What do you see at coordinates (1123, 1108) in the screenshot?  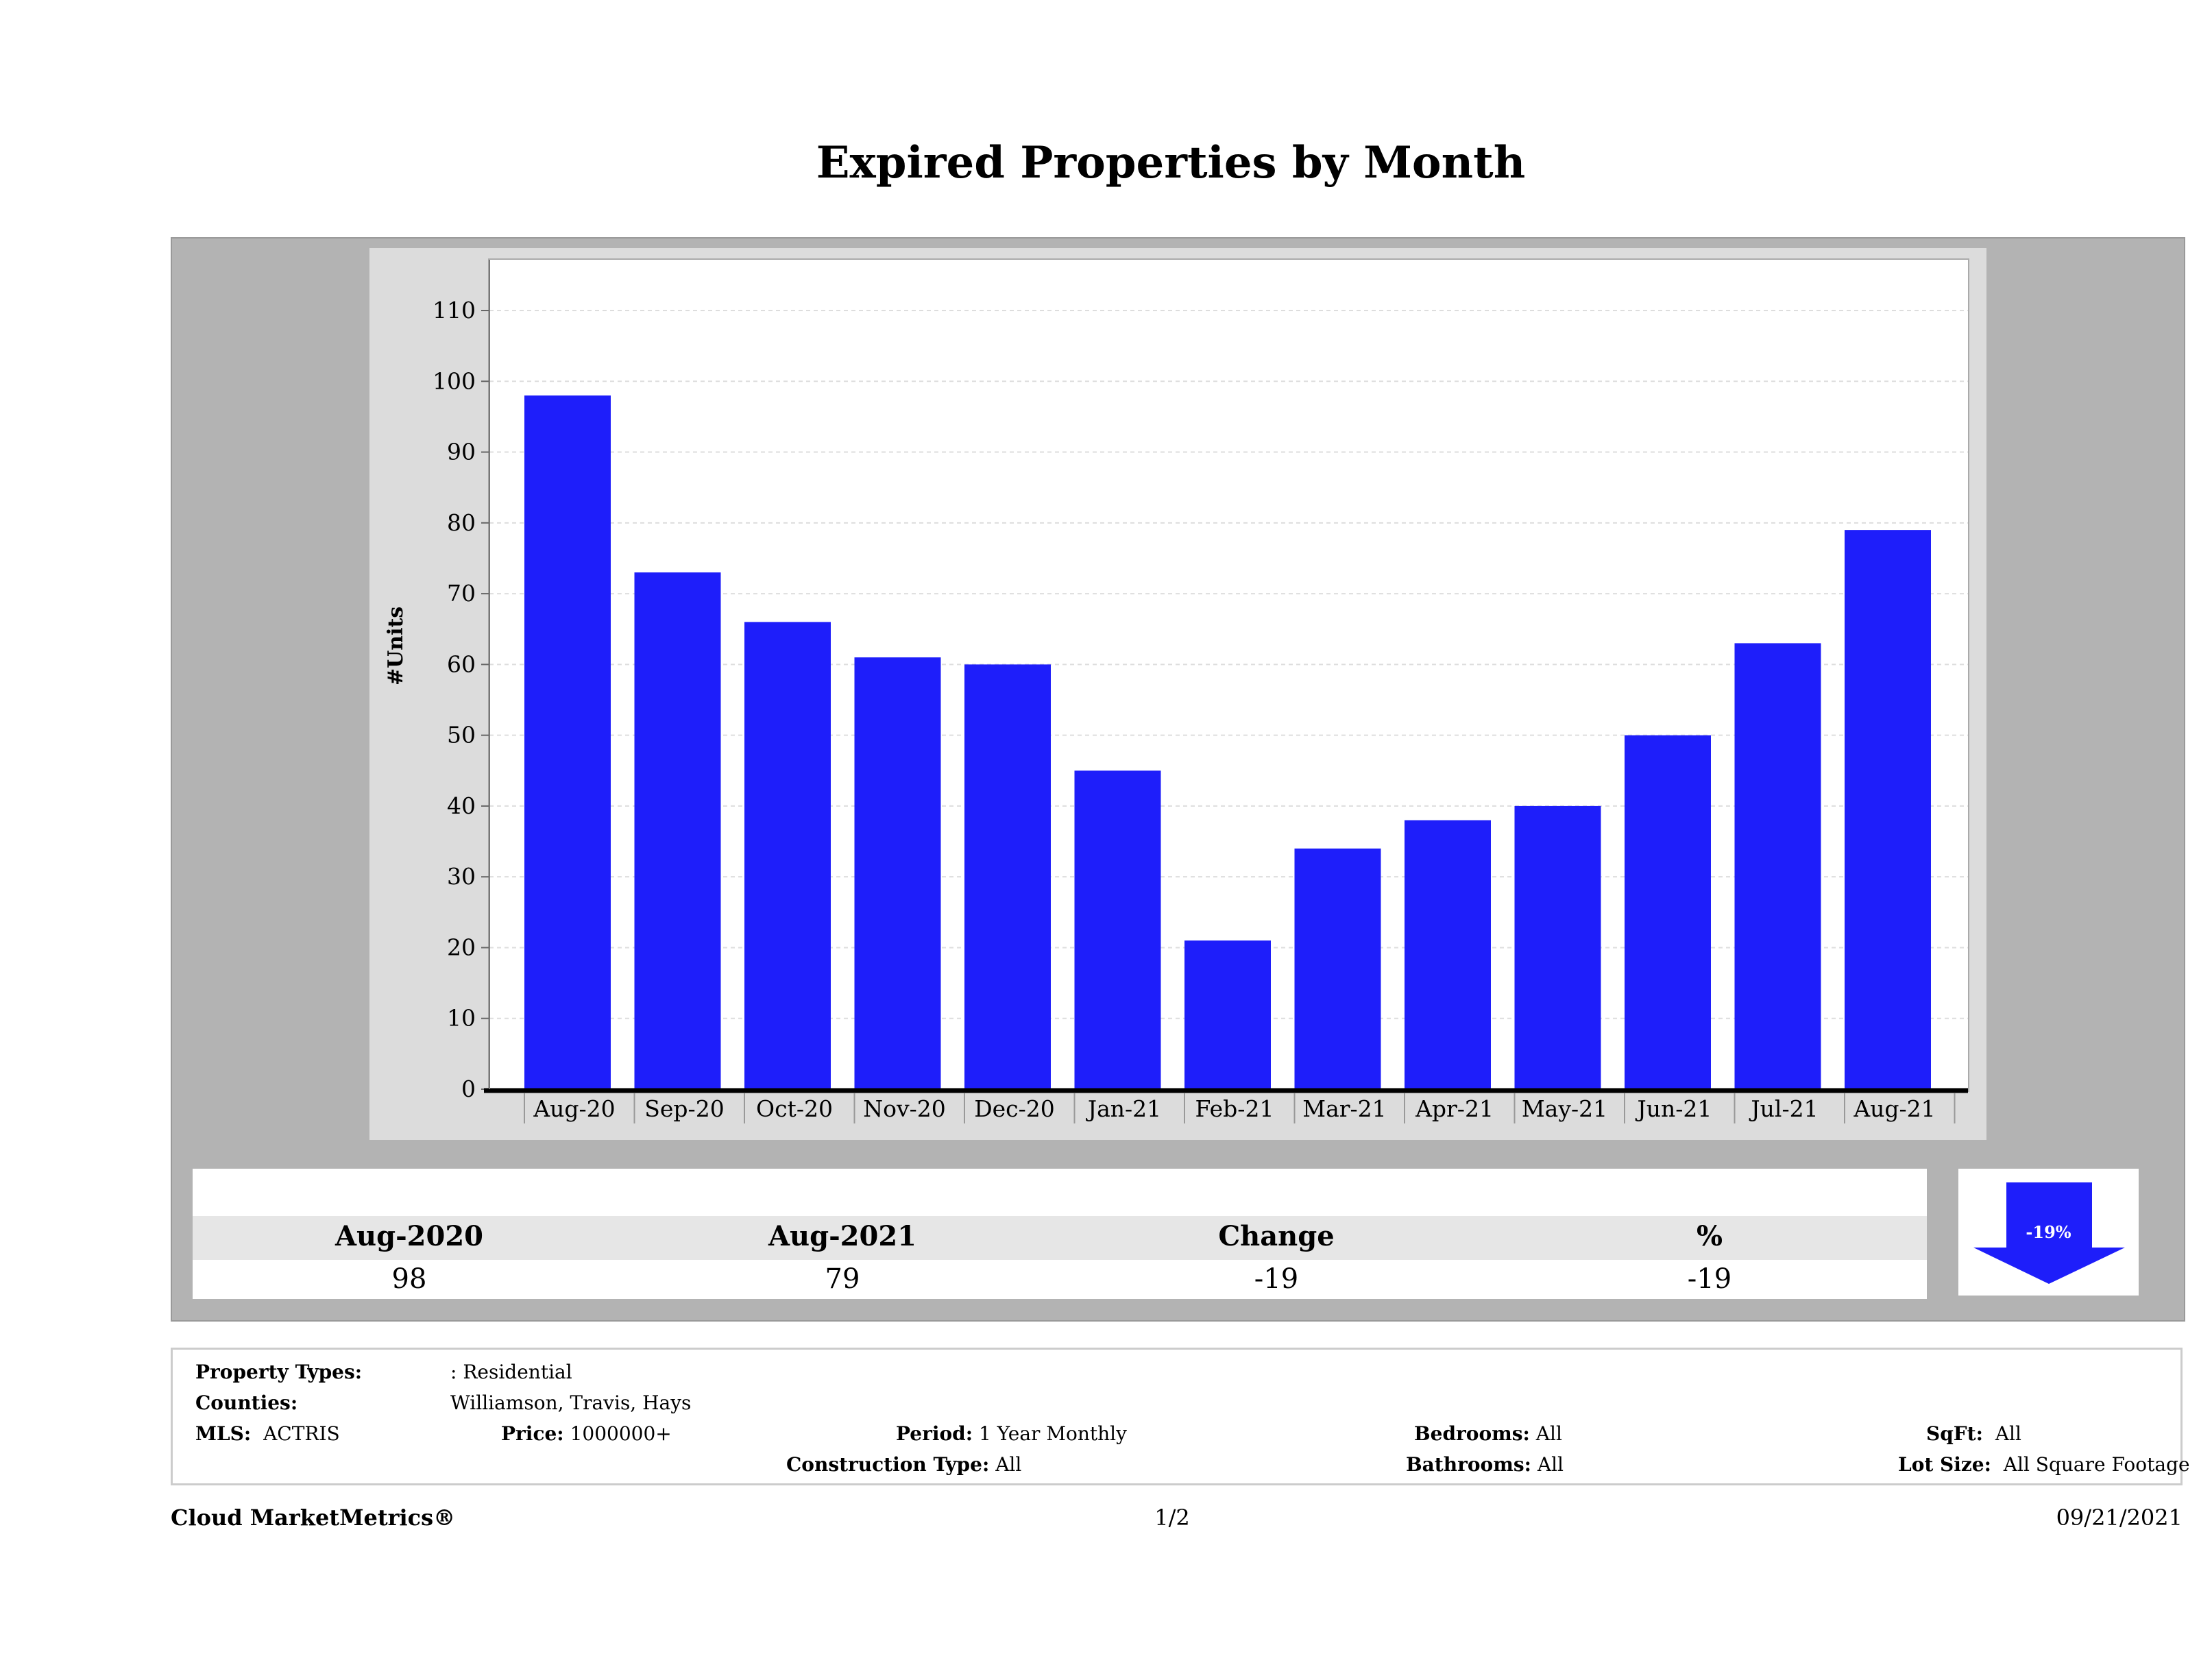 I see `x-tick-label: Jan-21` at bounding box center [1123, 1108].